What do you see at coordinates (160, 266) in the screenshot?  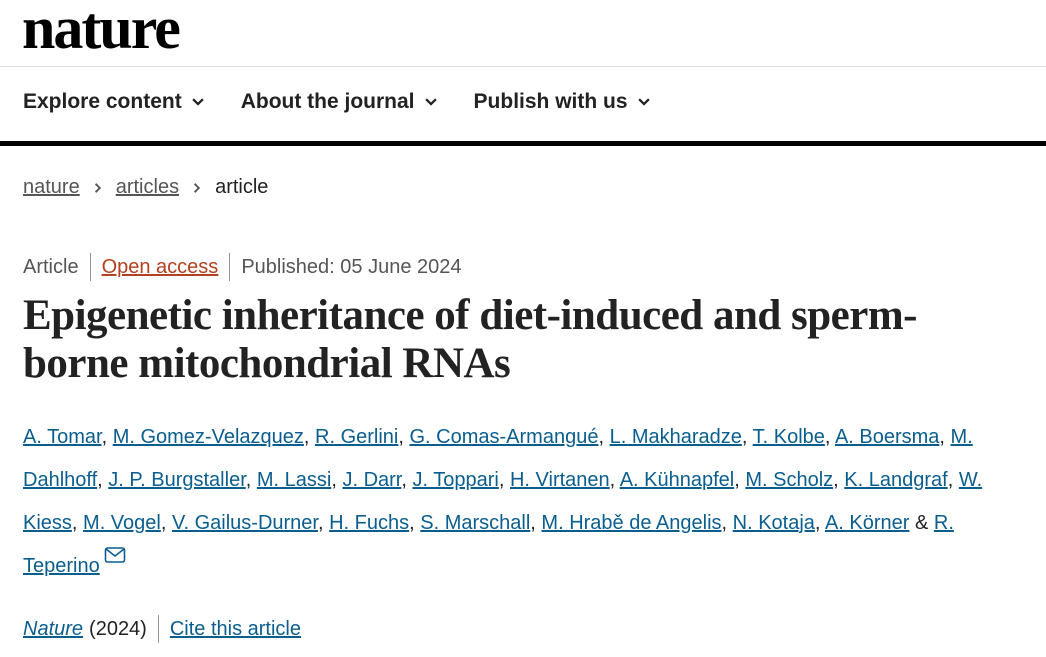 I see `open-access: Open access` at bounding box center [160, 266].